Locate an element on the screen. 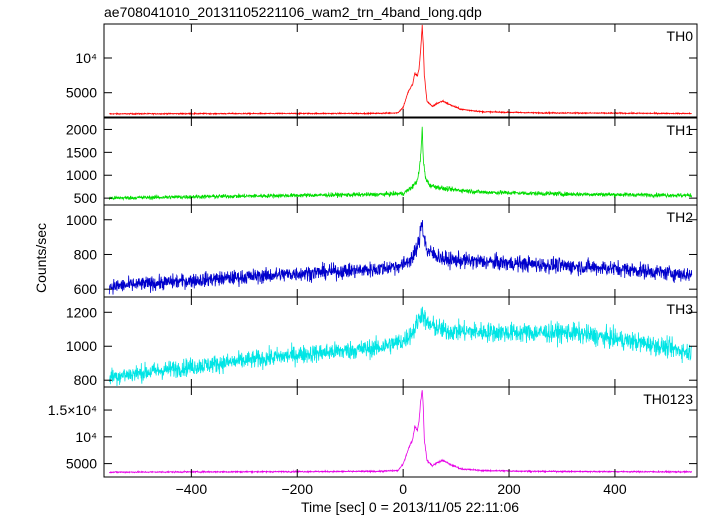 The image size is (717, 516). y-axis-label: Counts/sec is located at coordinates (41, 258).